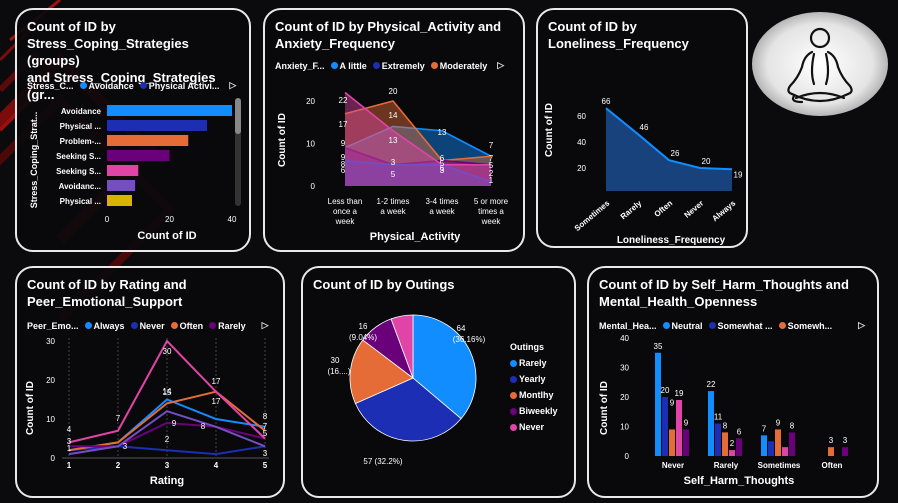 This screenshot has width=898, height=503. I want to click on pie-chart: 64 (36.16%) 57 (32.2%) 30 (16....) 16 (9.04%), so click(406, 390).